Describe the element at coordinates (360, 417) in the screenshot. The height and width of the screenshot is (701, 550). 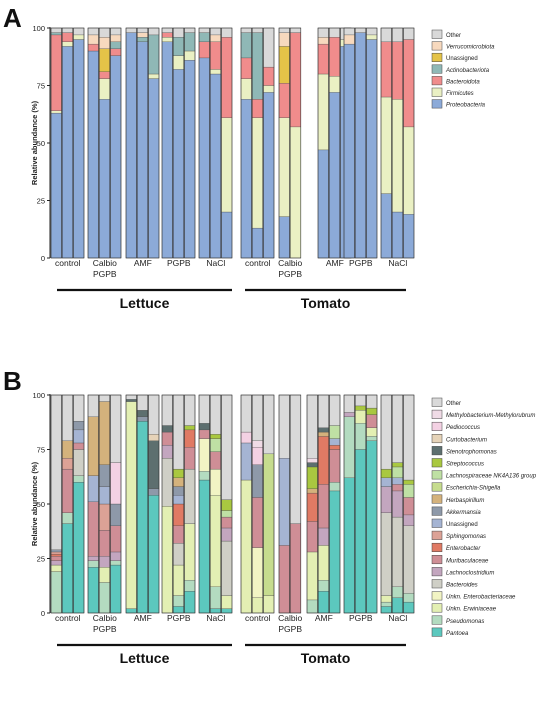
I see `bar-segment-b-tomato-pgpb-2-unkn-erwiniaceae` at that location.